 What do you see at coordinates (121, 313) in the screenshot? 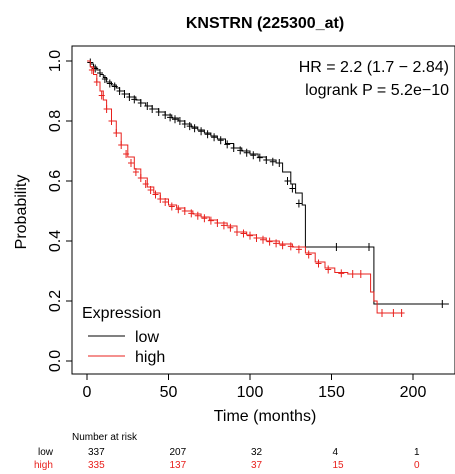
I see `legend-title: Expression` at bounding box center [121, 313].